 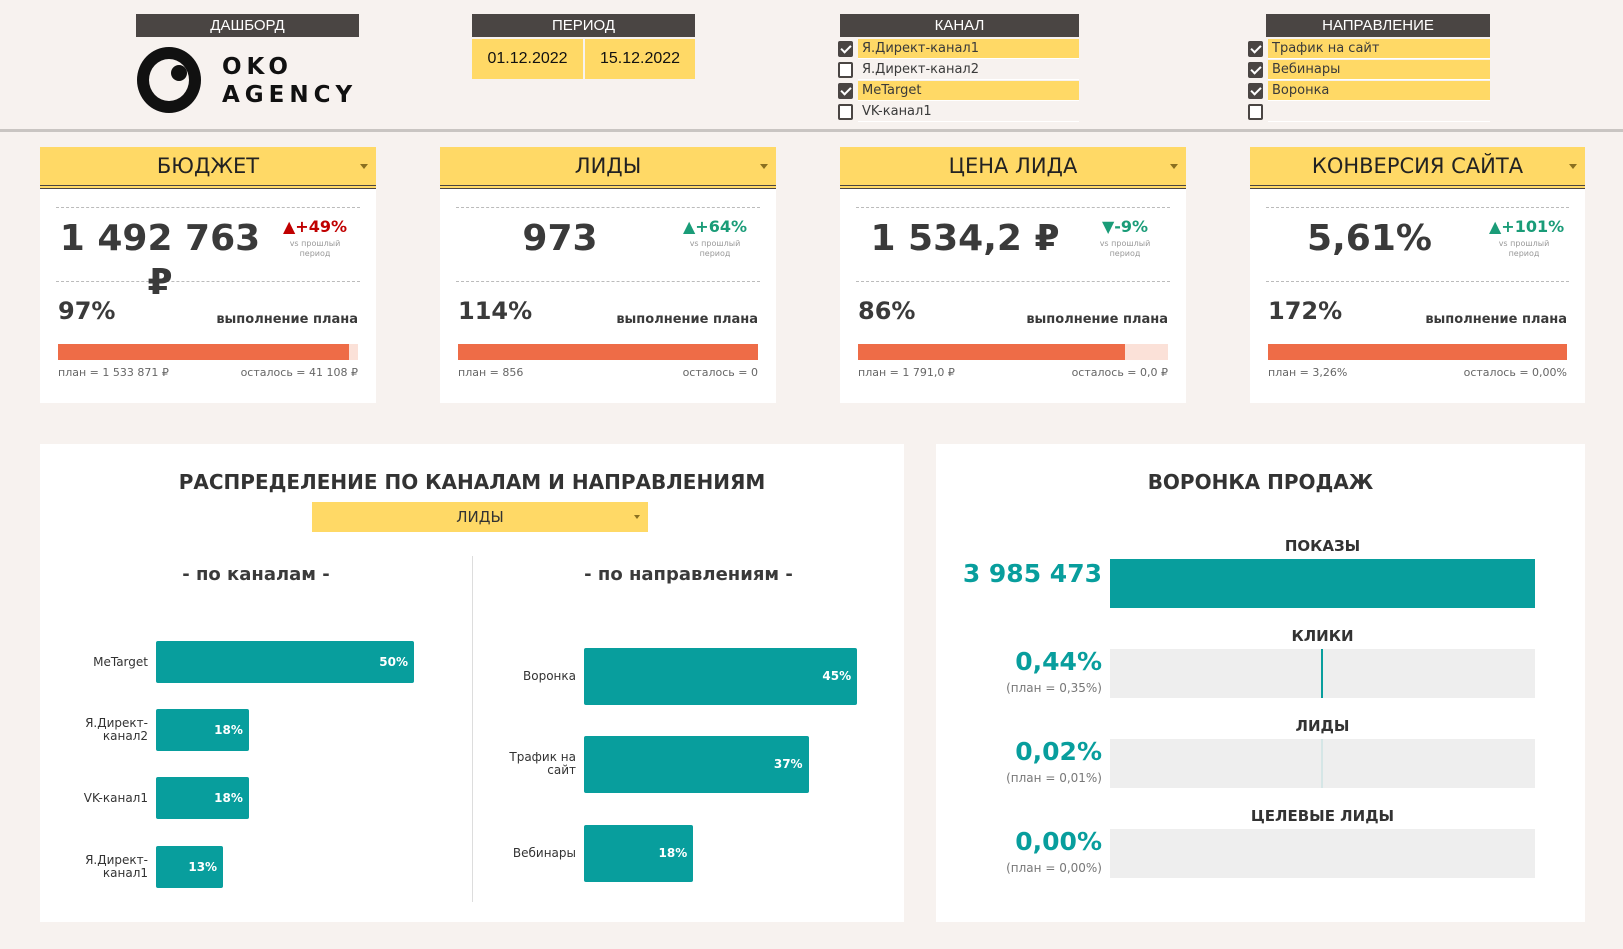 I want to click on direction-filter-item: Трафик на сайт, so click(x=1369, y=49).